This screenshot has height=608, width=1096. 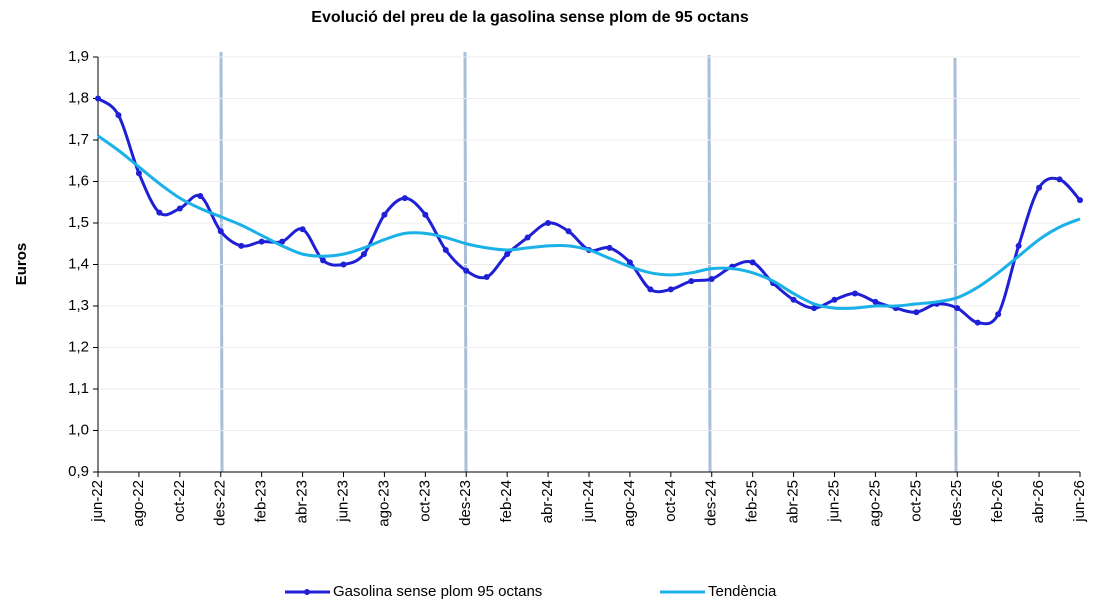 What do you see at coordinates (220, 503) in the screenshot?
I see `x-tick-label: des-22` at bounding box center [220, 503].